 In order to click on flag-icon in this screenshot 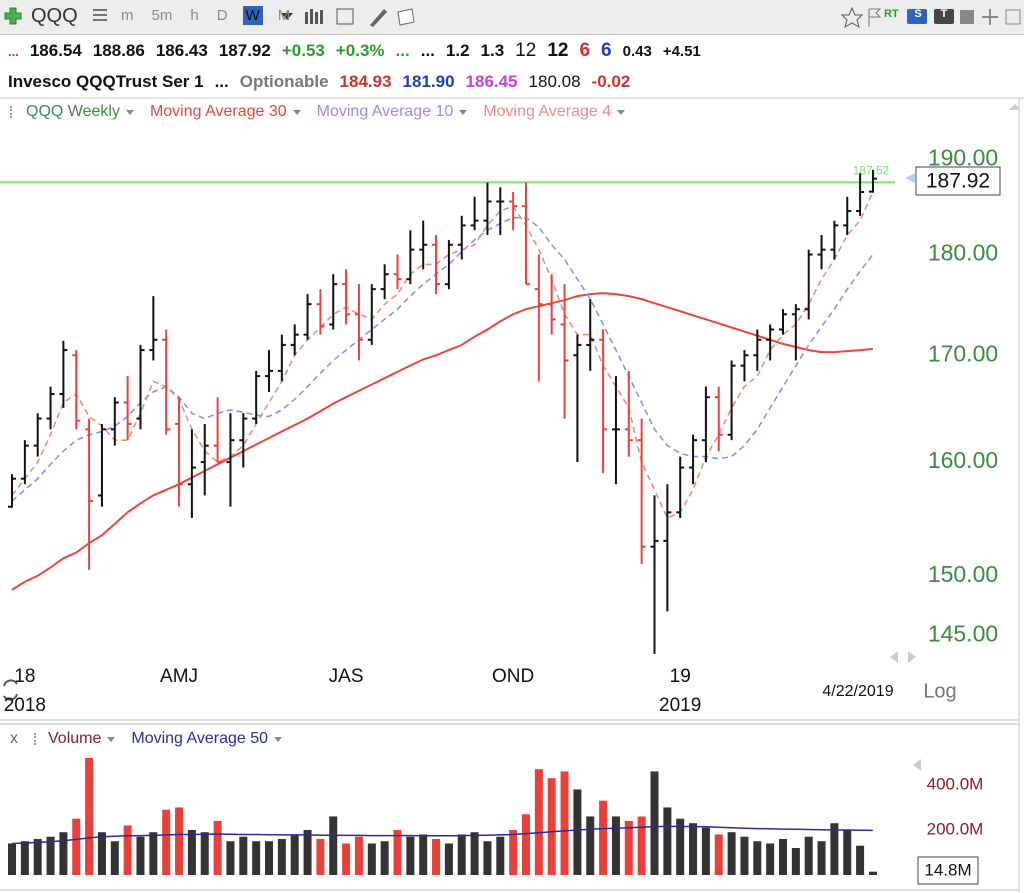, I will do `click(875, 17)`.